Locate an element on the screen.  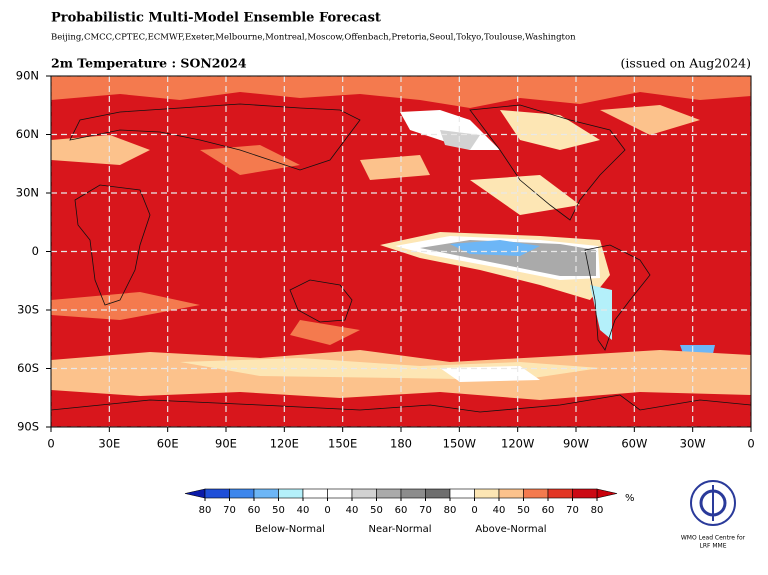
lon-tick-label: 90W is located at coordinates (576, 444).